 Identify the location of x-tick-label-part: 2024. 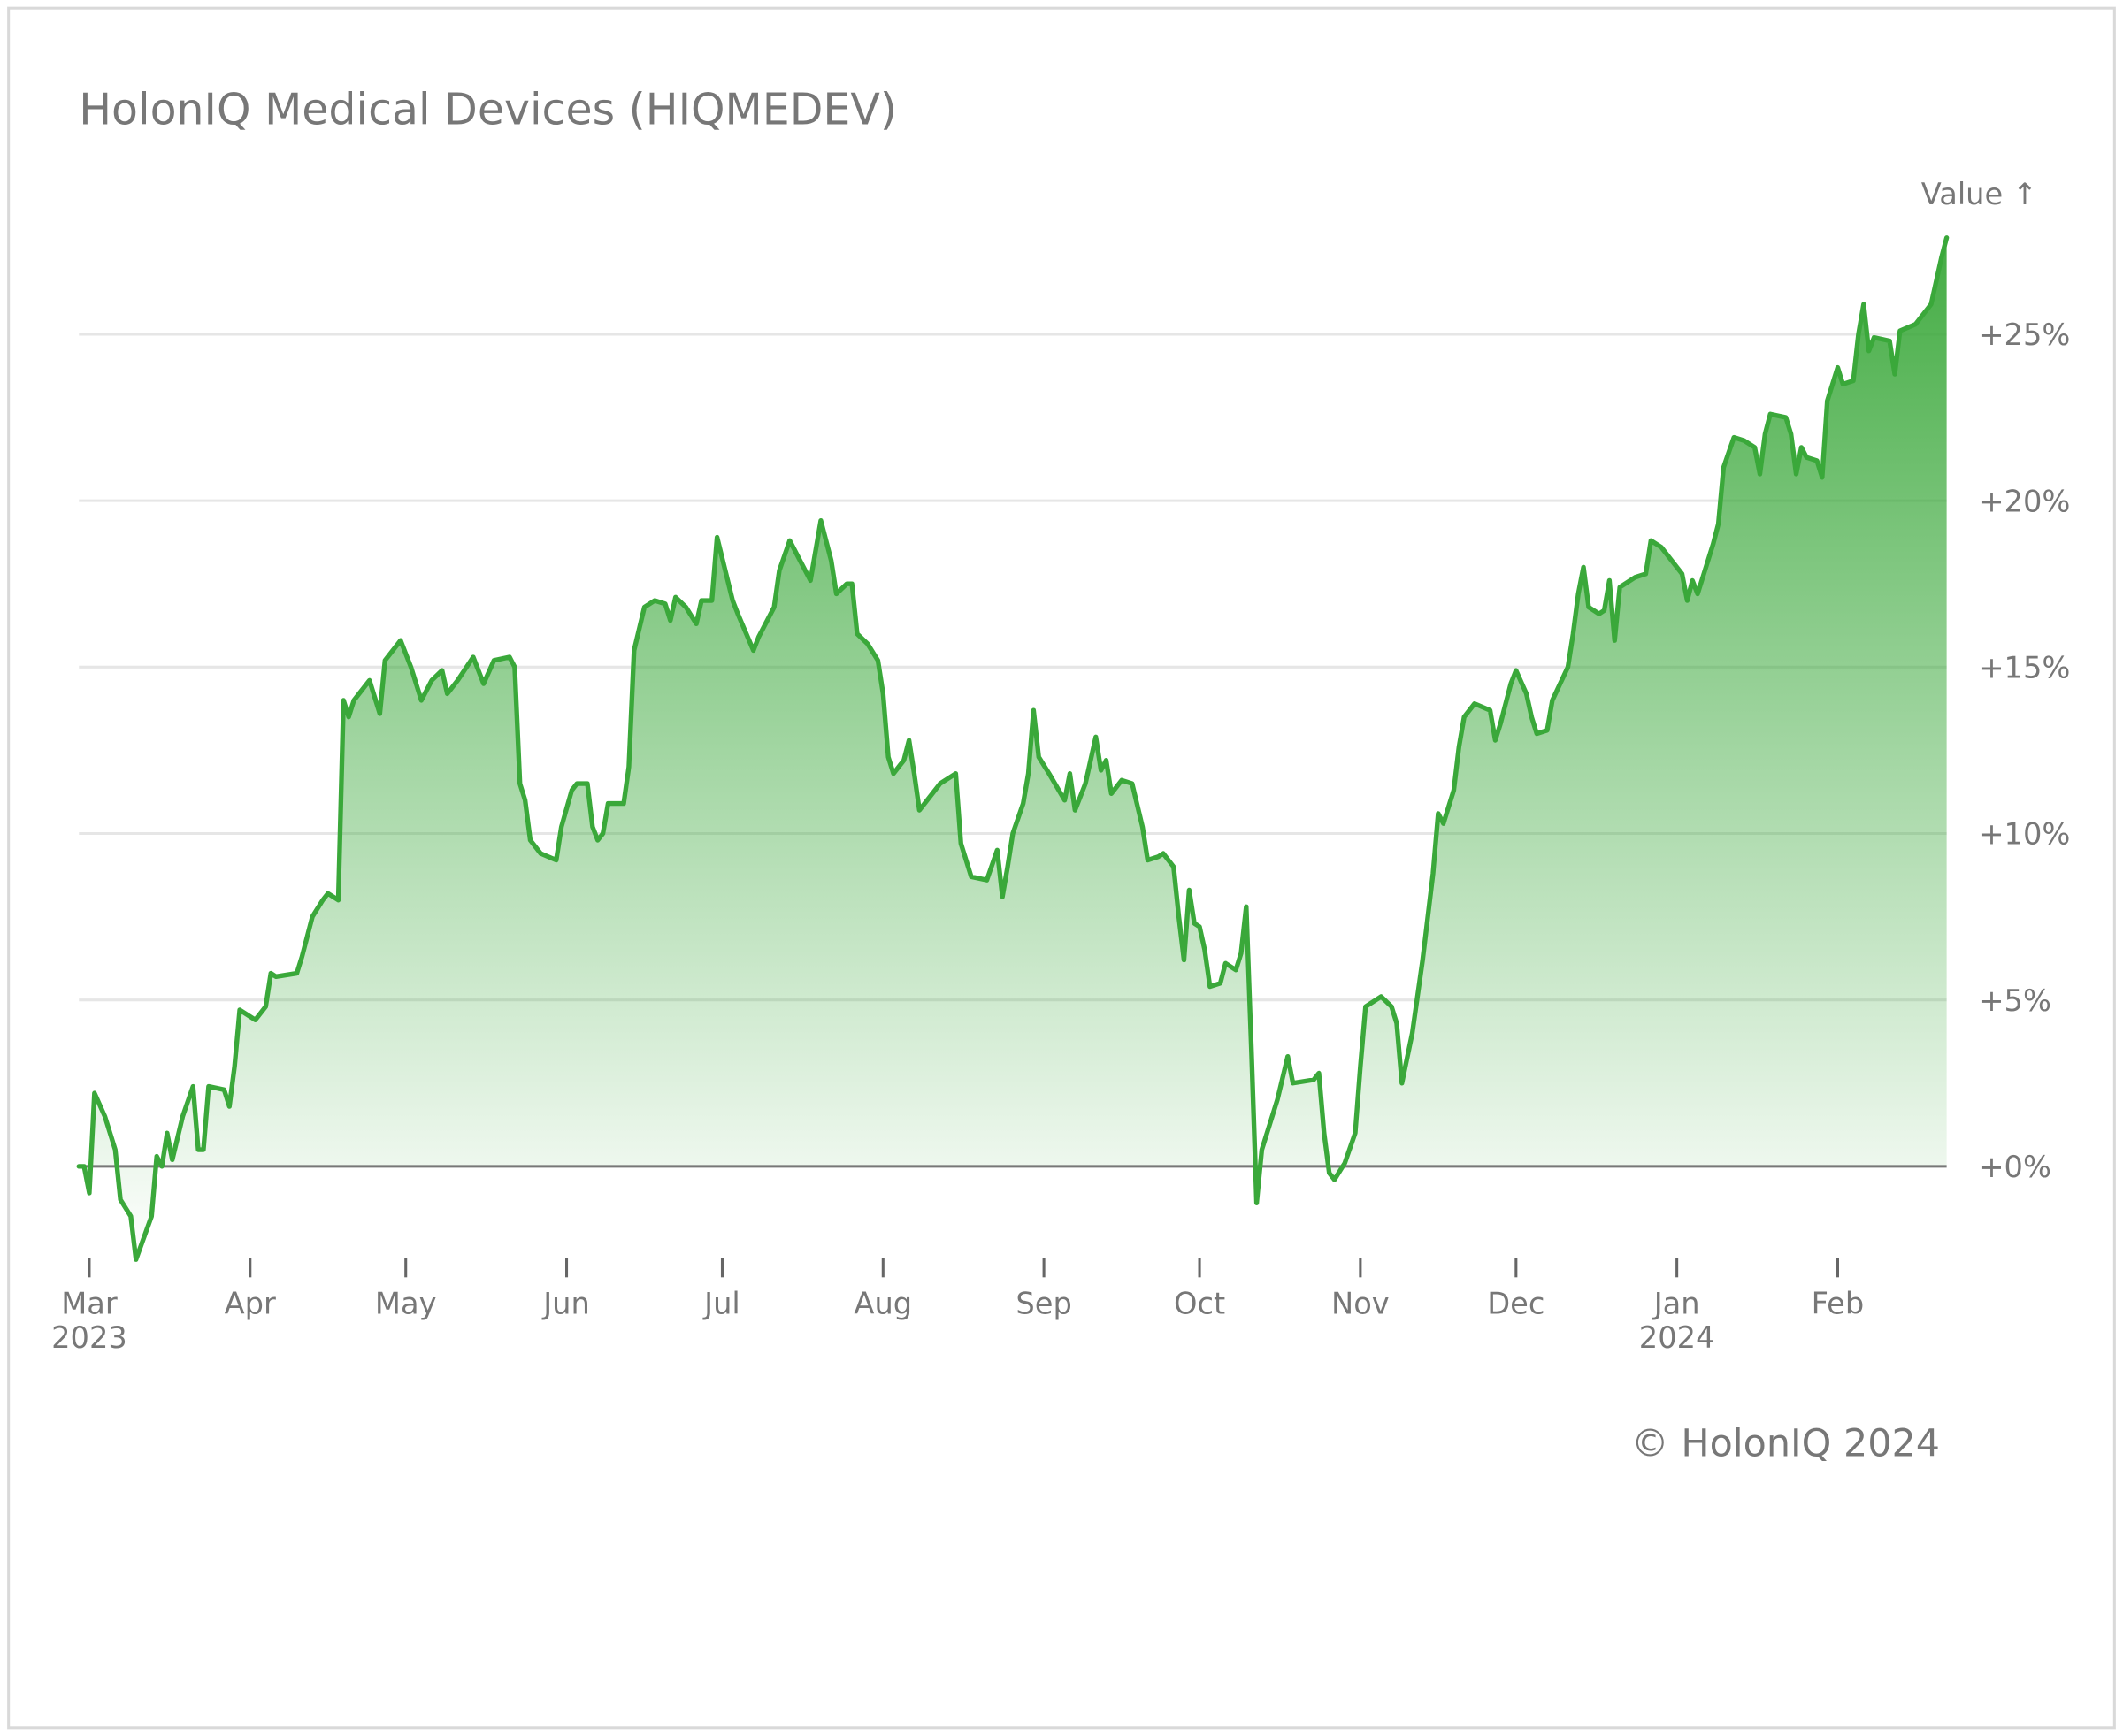
(1677, 1337).